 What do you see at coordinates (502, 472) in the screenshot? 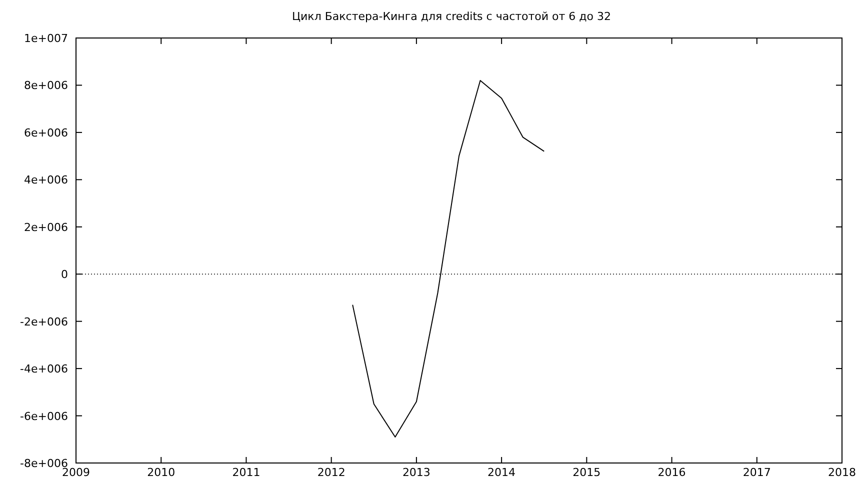
I see `x-tick-label: 2014` at bounding box center [502, 472].